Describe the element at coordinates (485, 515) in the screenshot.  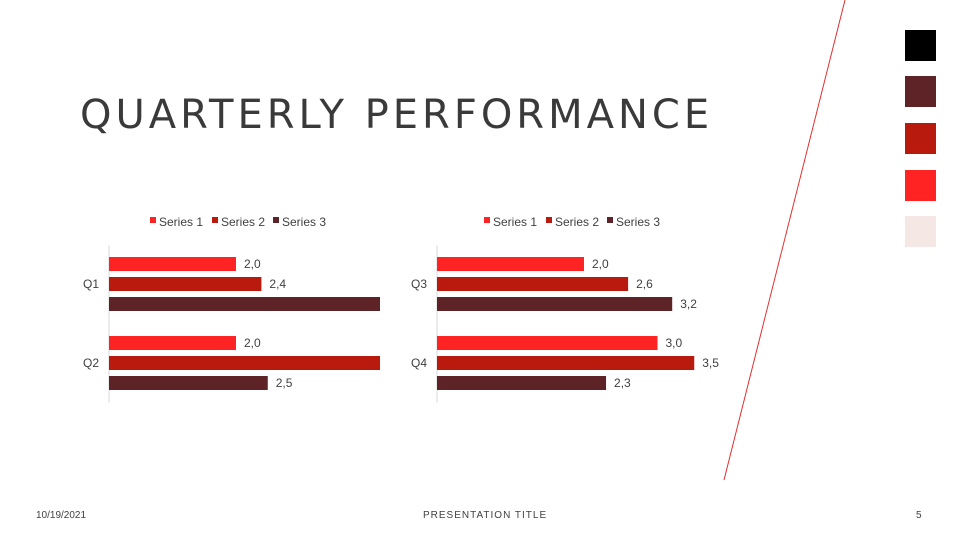
I see `footer-presentation-title: PRESENTATION TITLE` at that location.